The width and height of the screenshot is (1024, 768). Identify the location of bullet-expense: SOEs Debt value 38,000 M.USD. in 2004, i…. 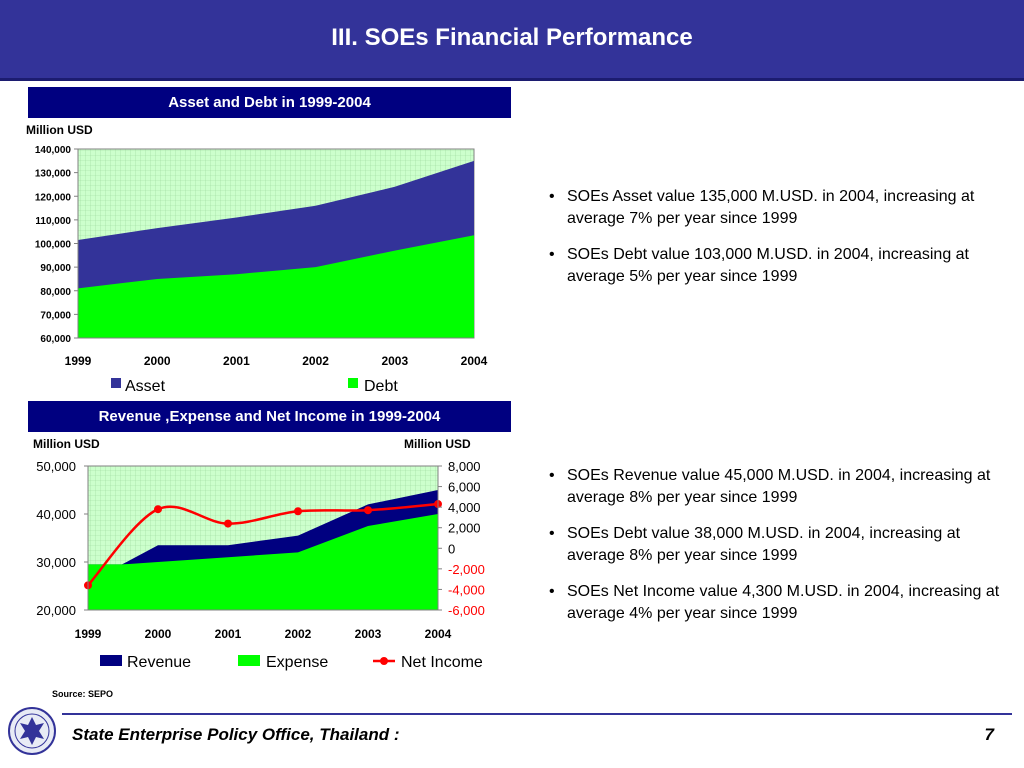
(777, 545).